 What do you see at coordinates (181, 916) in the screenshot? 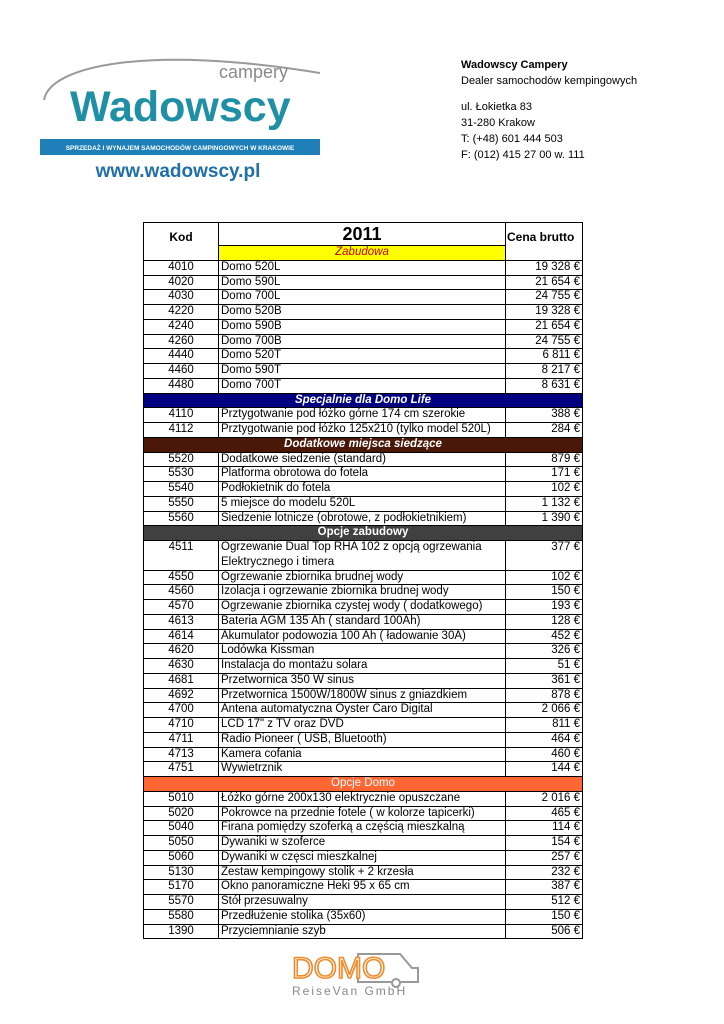
I see `code-cell: 5580` at bounding box center [181, 916].